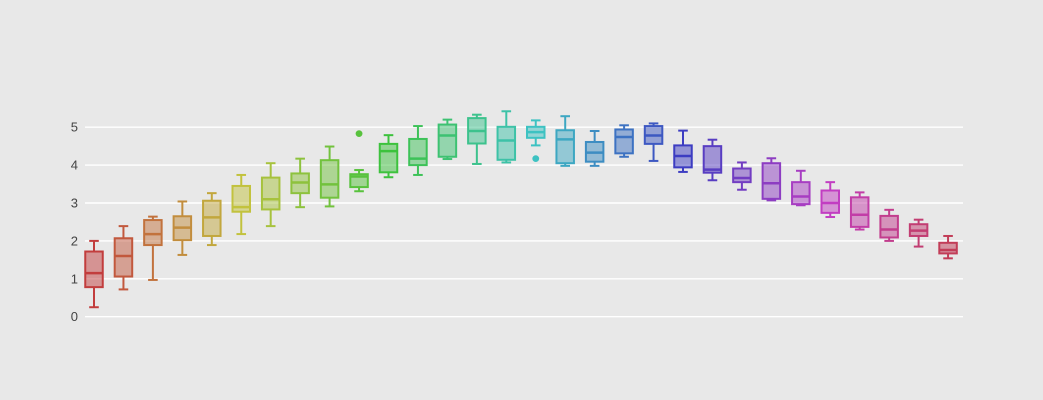 The height and width of the screenshot is (400, 1043). What do you see at coordinates (74, 316) in the screenshot?
I see `y-tick-label-0: 0` at bounding box center [74, 316].